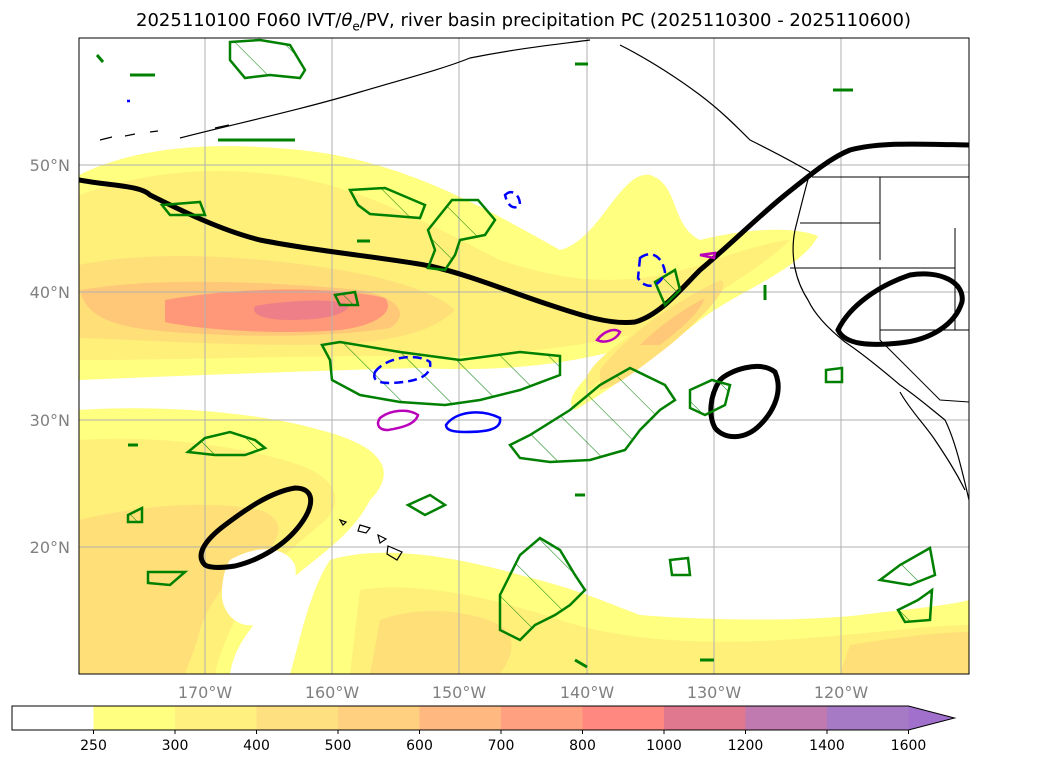 Image resolution: width=1047 pixels, height=767 pixels. I want to click on pv-closed-east, so click(744, 402).